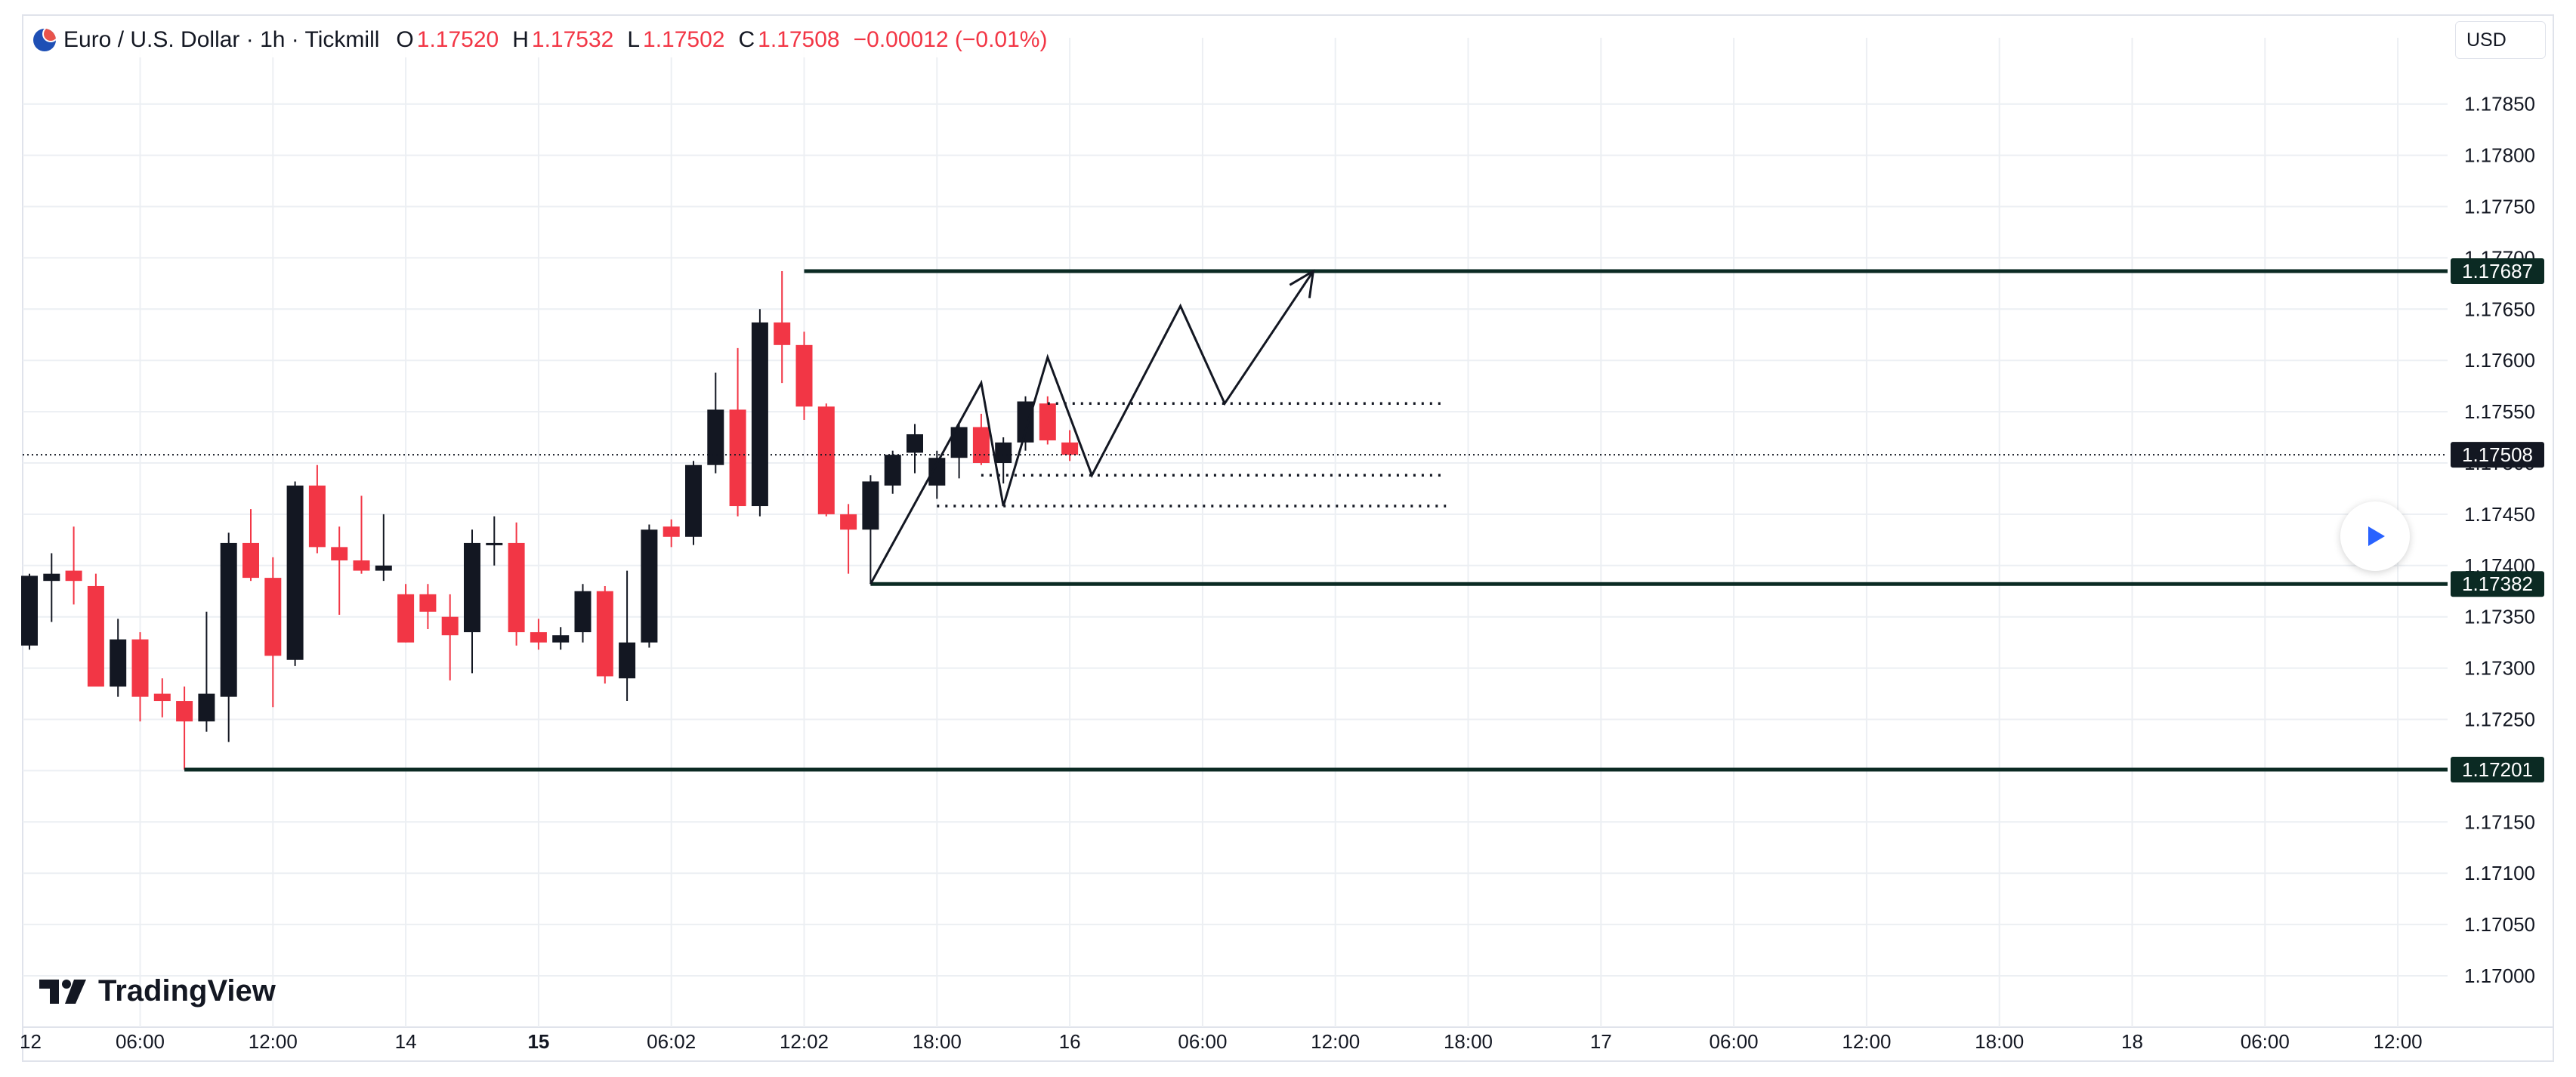  I want to click on y-tick-label: 1.17800, so click(2499, 155).